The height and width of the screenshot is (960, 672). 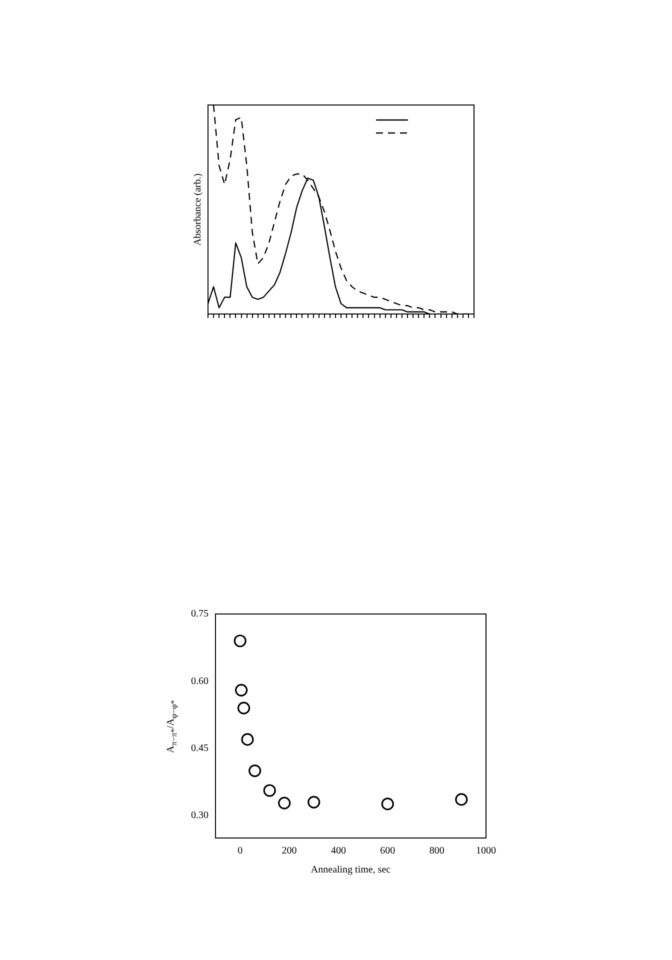 I want to click on x-tick-label: 400, so click(x=338, y=851).